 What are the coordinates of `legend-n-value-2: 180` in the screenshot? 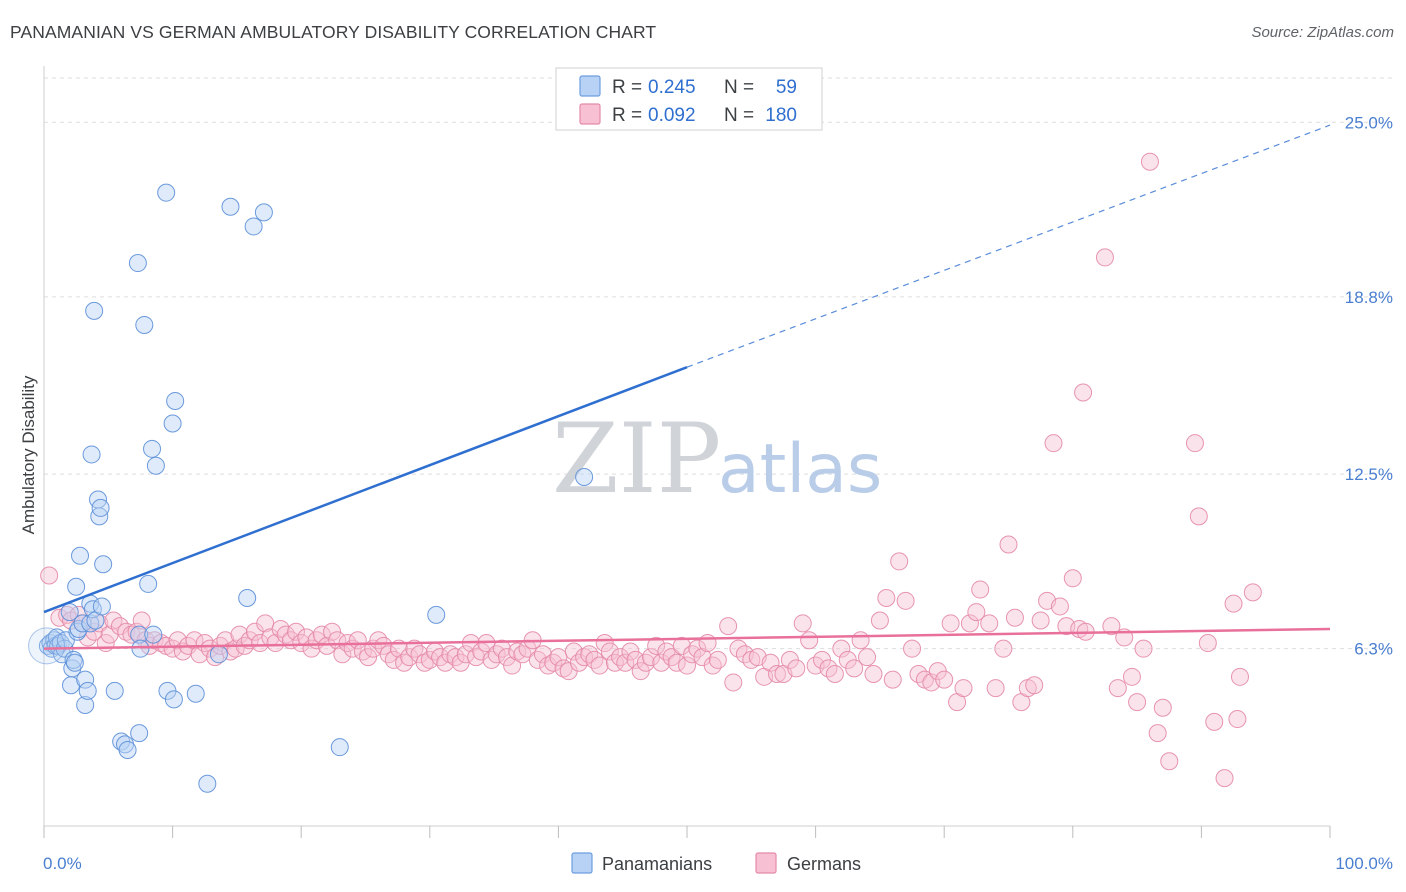 It's located at (781, 115).